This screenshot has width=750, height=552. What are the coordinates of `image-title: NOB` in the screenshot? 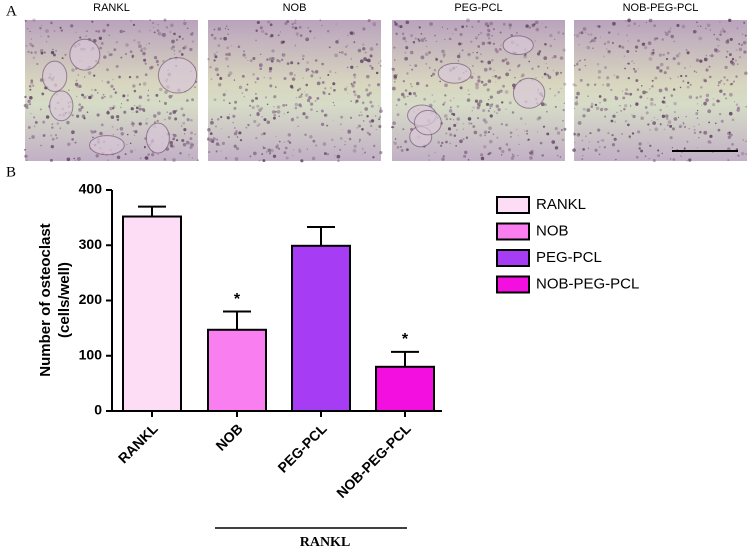 It's located at (295, 8).